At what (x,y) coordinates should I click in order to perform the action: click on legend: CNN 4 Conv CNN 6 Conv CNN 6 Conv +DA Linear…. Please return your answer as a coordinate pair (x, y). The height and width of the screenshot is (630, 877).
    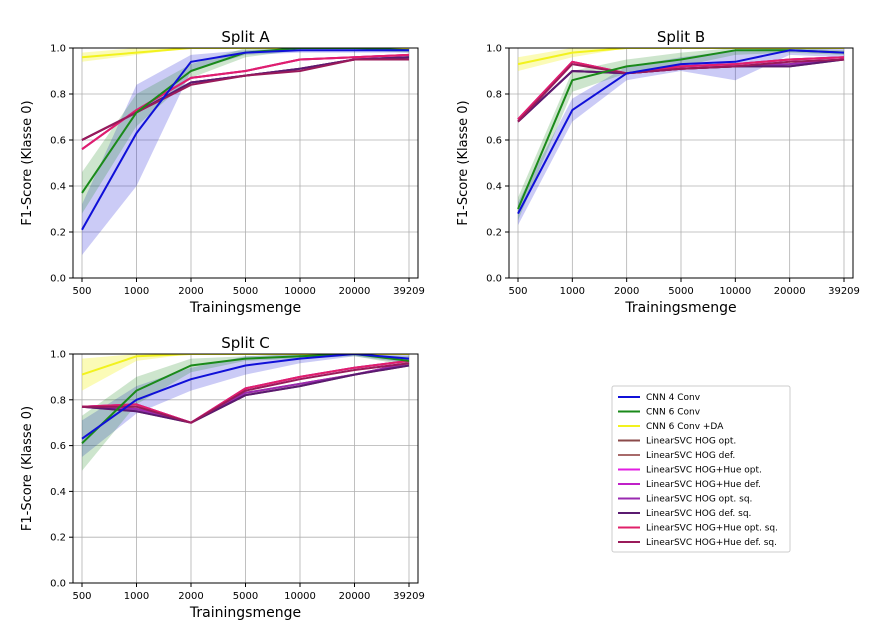
    Looking at the image, I should click on (701, 469).